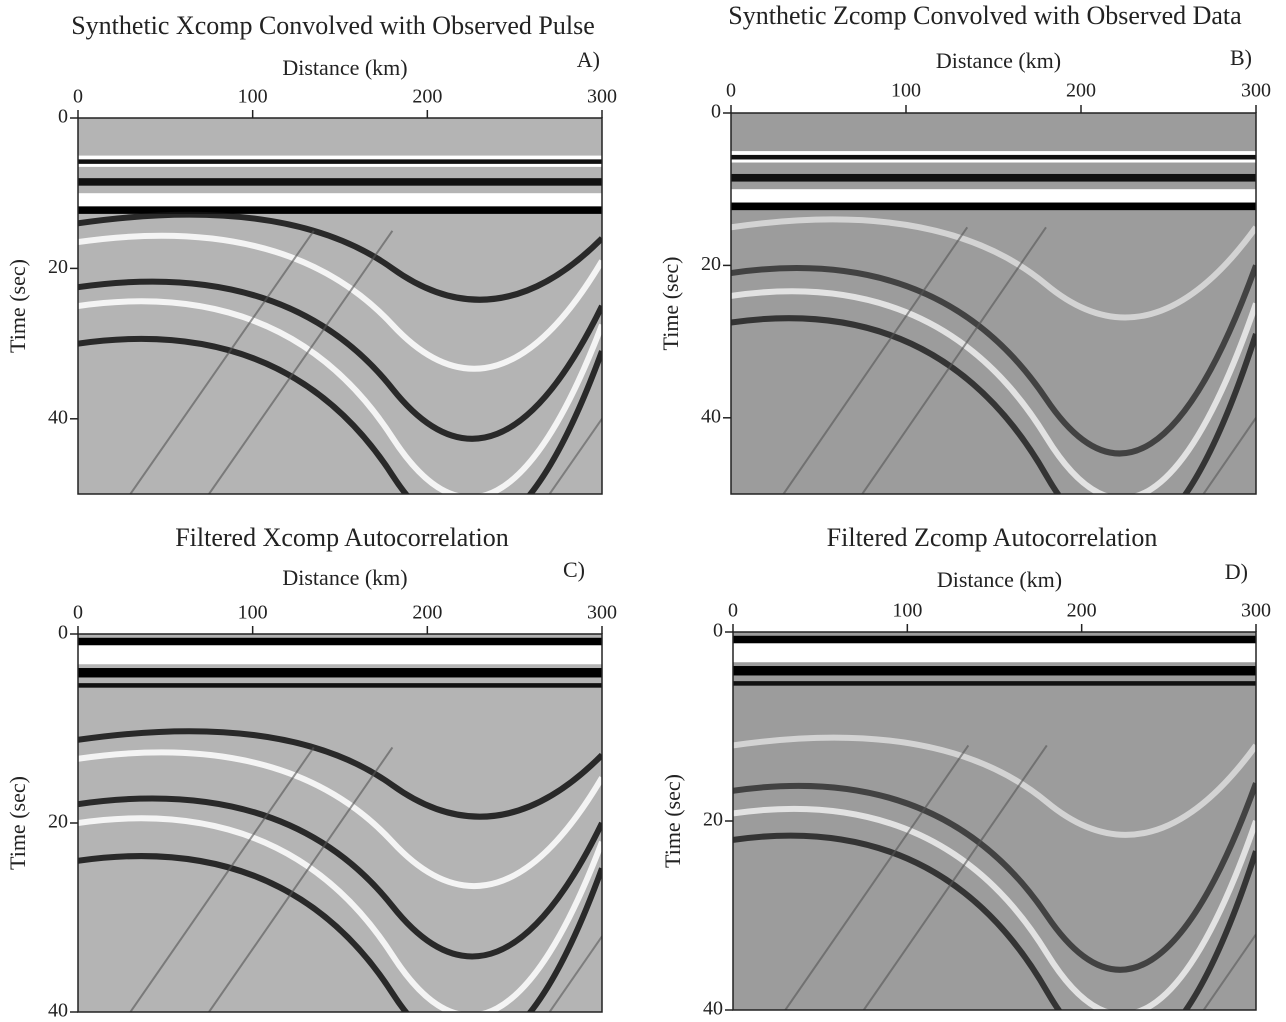  I want to click on panel-title: Filtered Zcomp Autocorrelation, so click(992, 537).